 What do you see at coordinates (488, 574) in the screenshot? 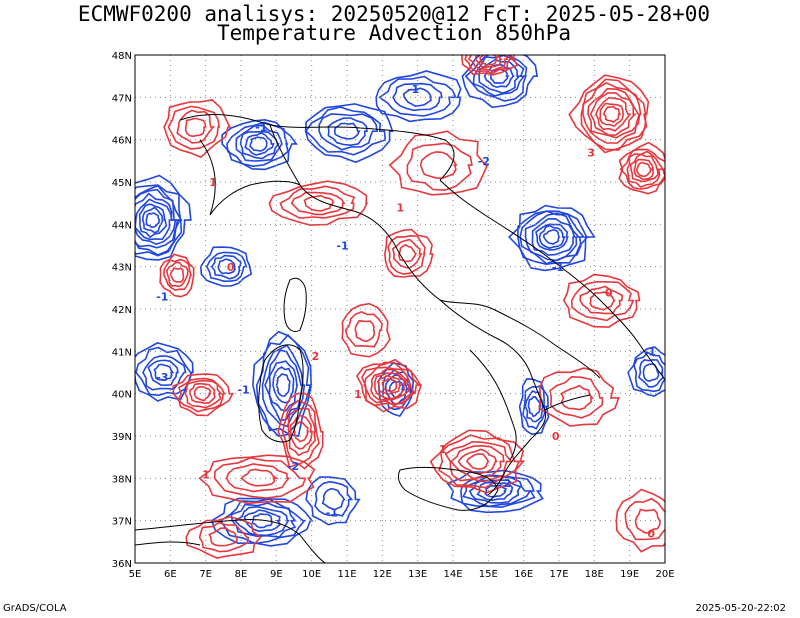
I see `lon-tick-label: 15E` at bounding box center [488, 574].